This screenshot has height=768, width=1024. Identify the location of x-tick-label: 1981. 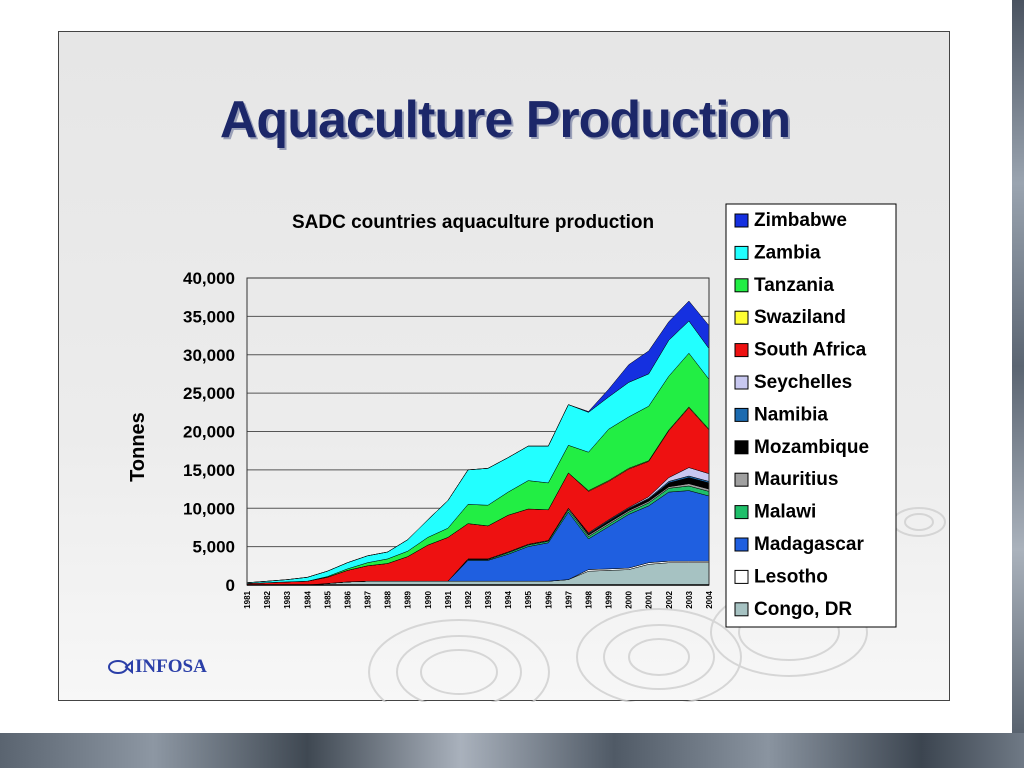
(247, 599).